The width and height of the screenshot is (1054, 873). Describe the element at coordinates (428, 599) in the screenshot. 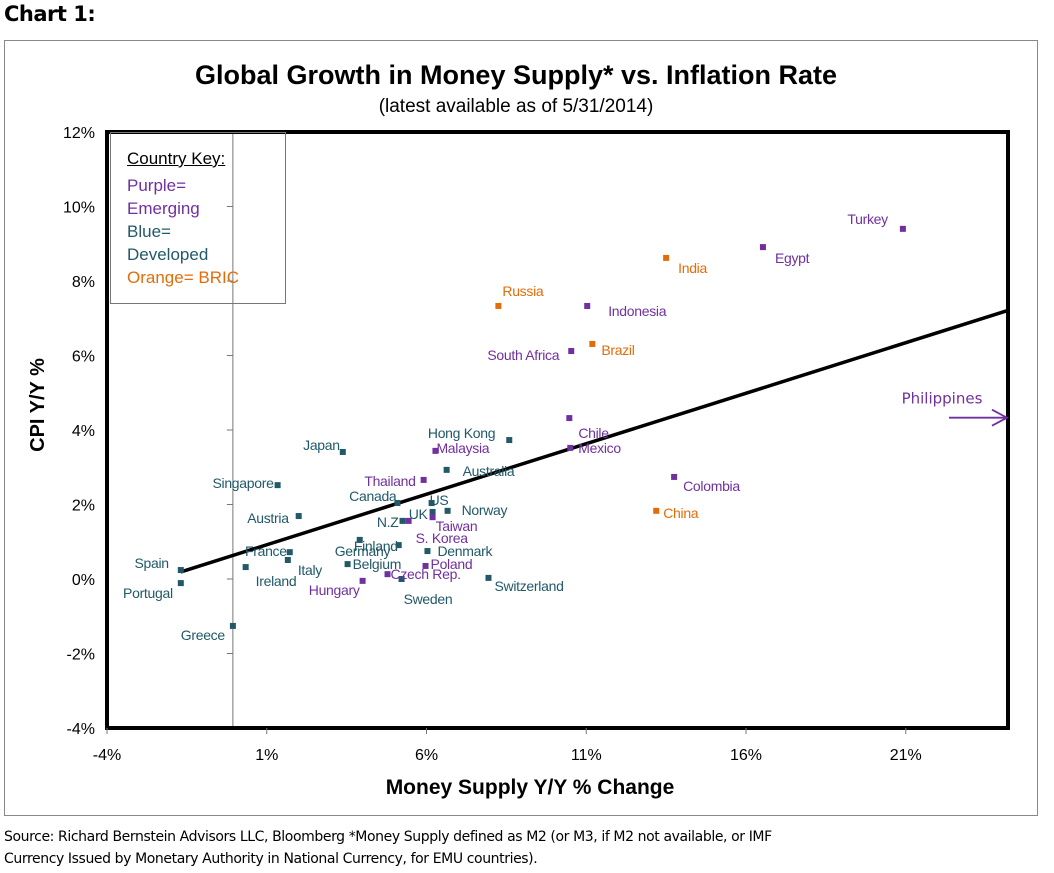

I see `data-label: Sweden` at that location.